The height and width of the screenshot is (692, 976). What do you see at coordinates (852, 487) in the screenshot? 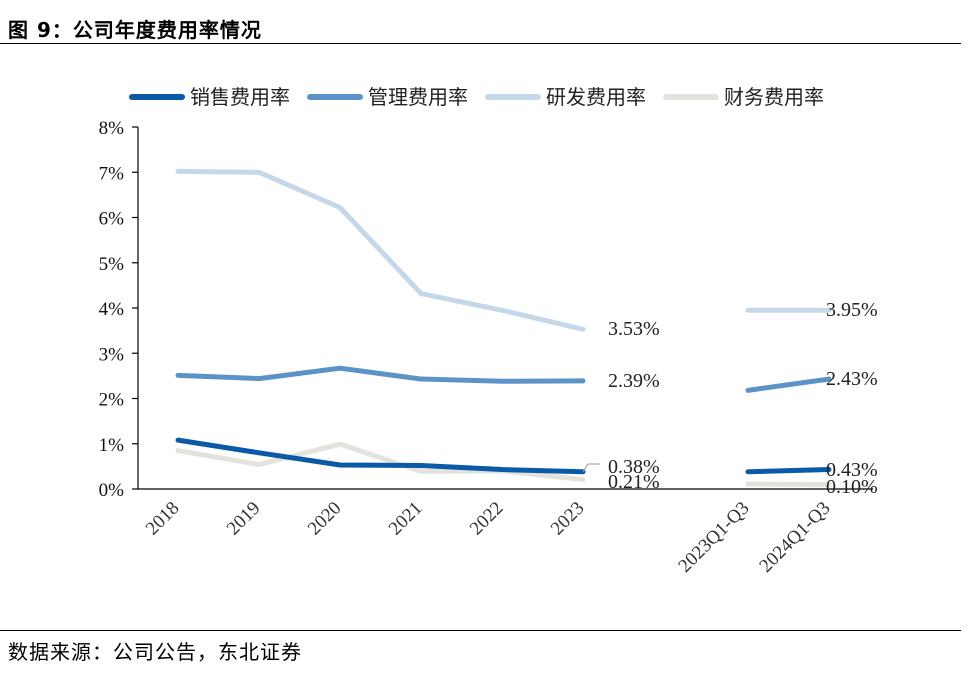
I see `data-label: 0.10%` at bounding box center [852, 487].